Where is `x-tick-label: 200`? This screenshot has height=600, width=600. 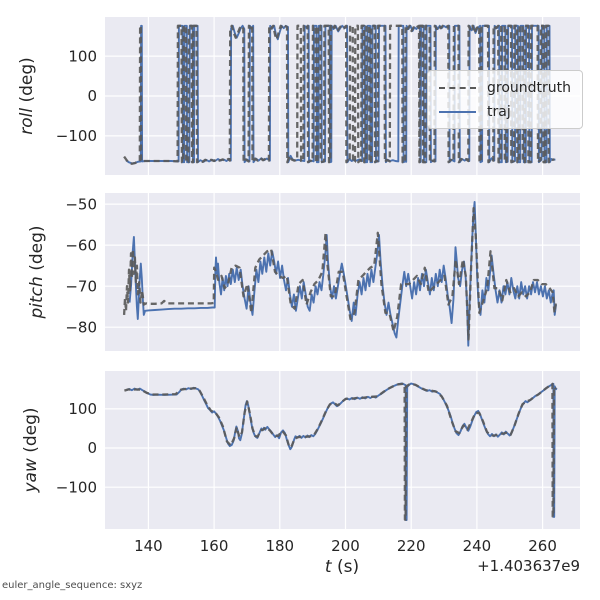
x-tick-label: 200 is located at coordinates (345, 546).